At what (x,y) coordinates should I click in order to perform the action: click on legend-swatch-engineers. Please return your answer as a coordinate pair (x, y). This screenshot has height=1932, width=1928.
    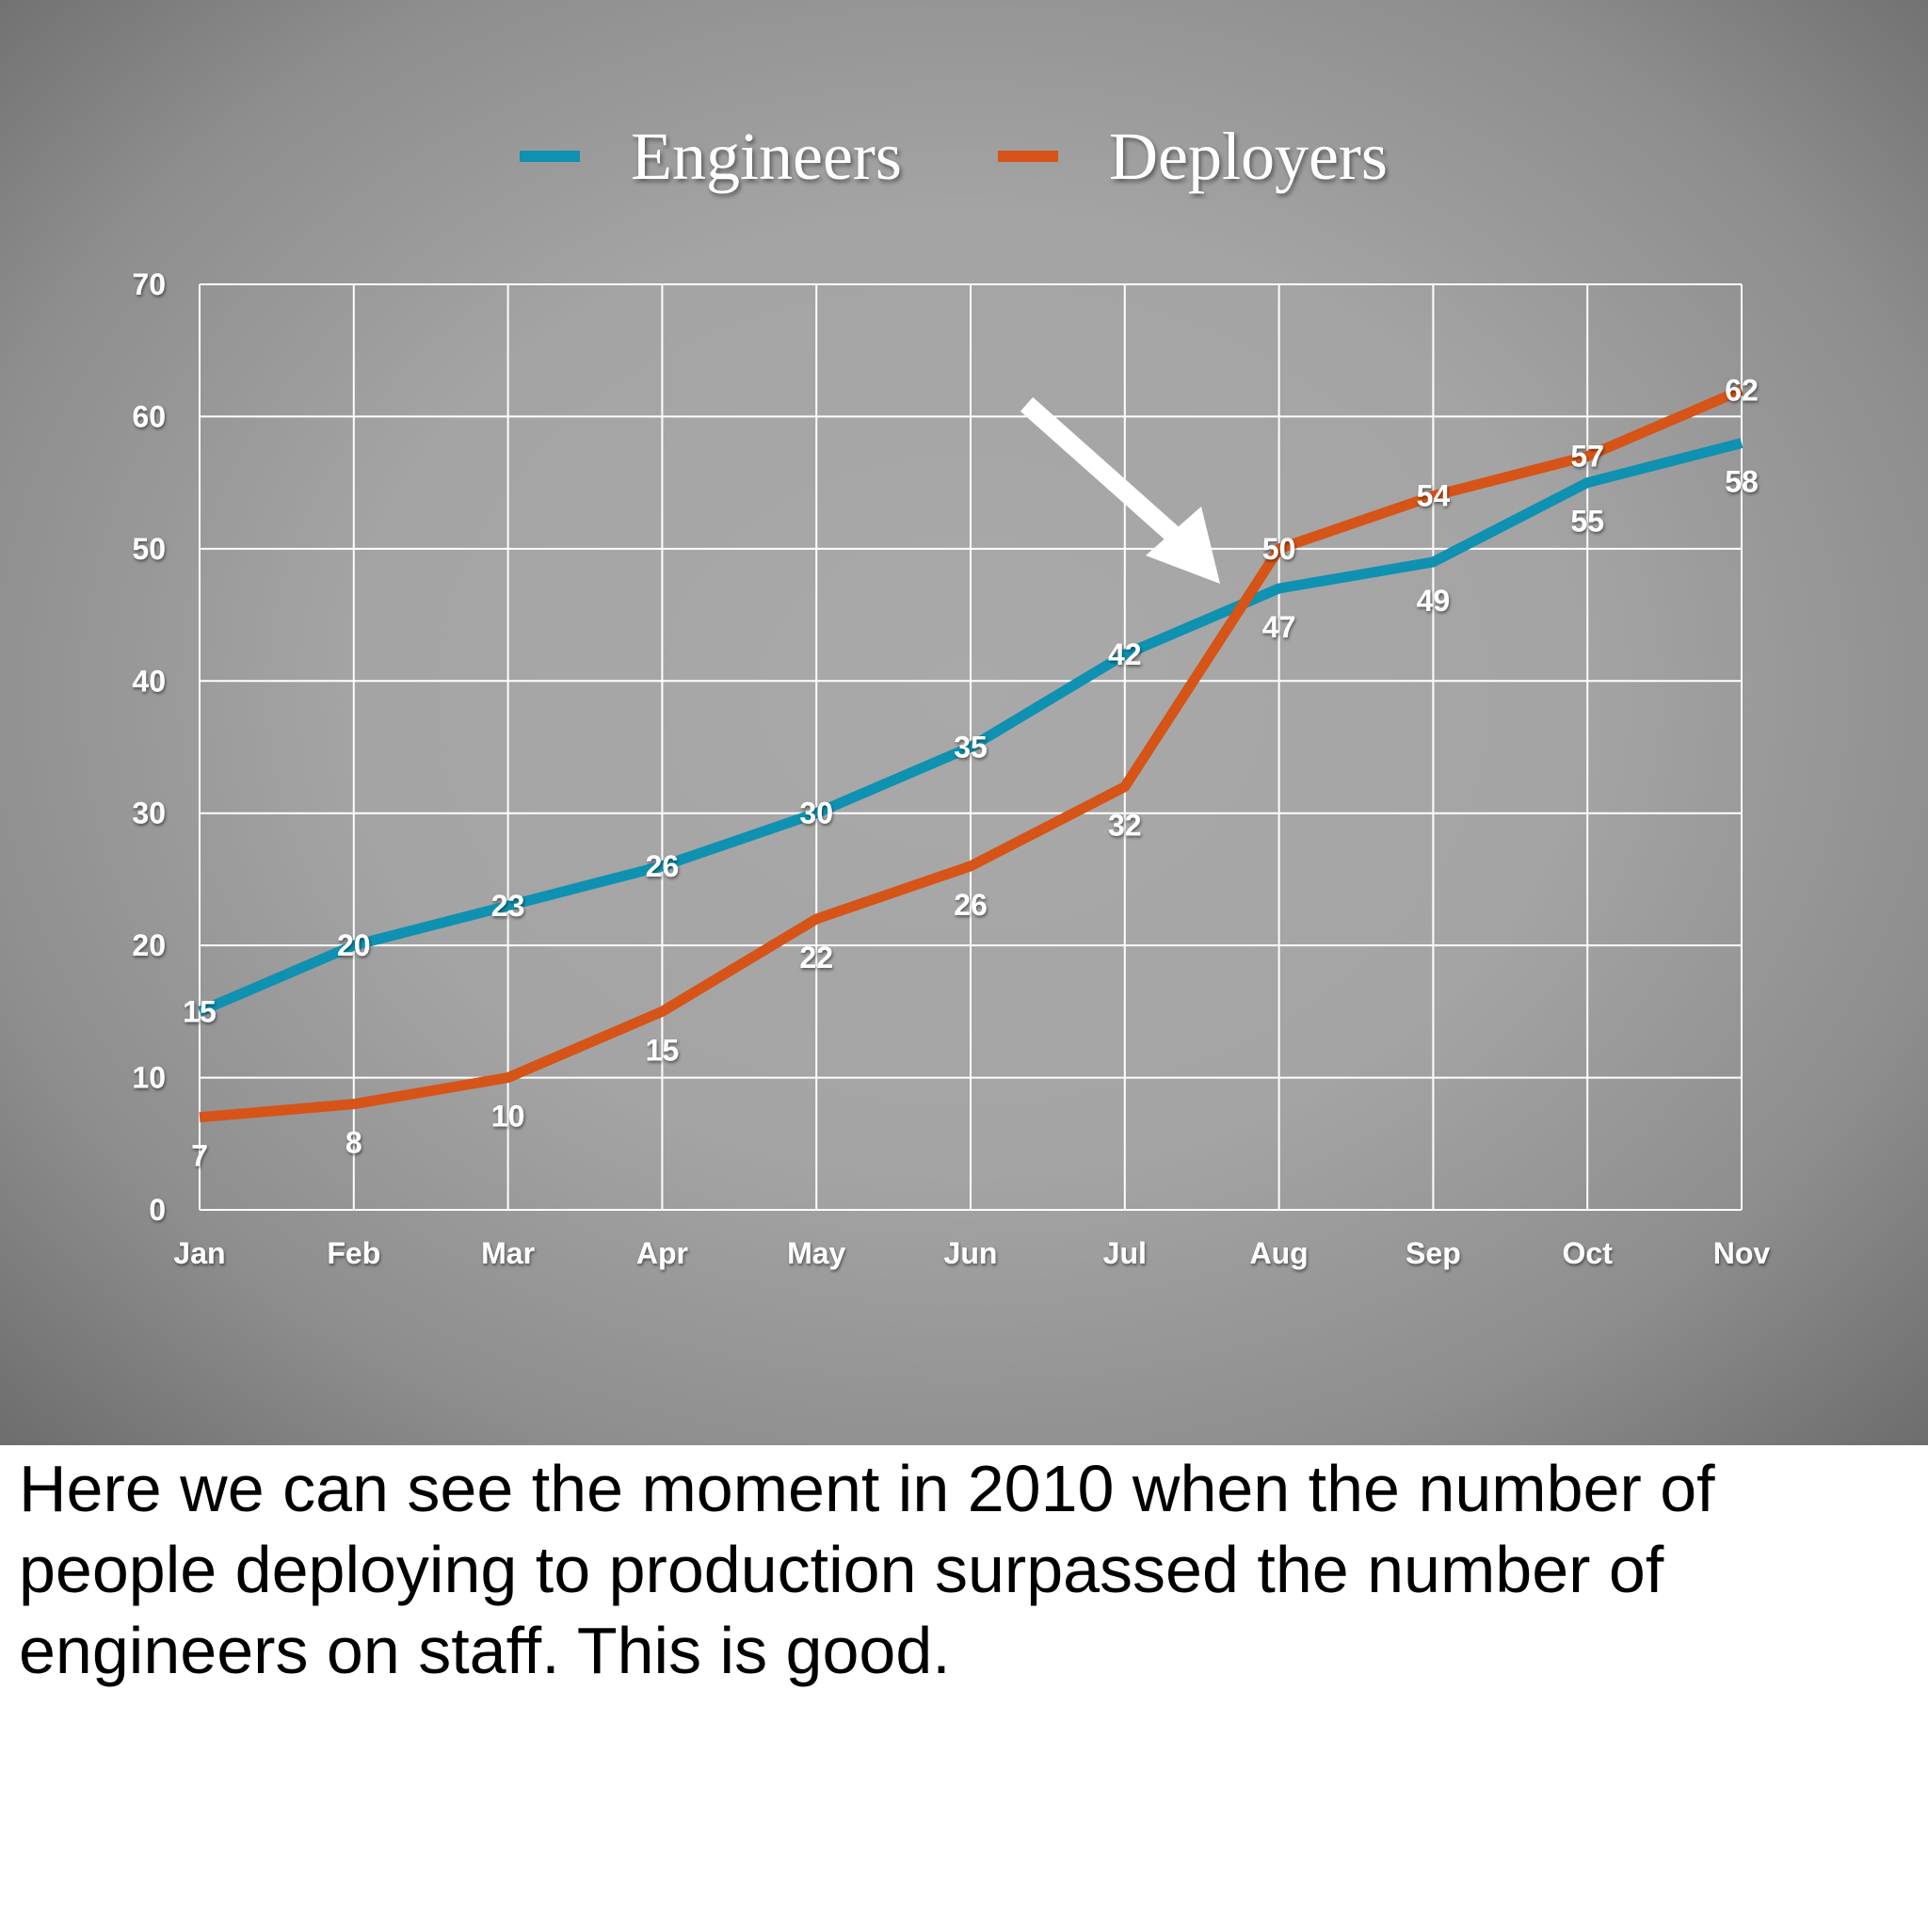
    Looking at the image, I should click on (550, 156).